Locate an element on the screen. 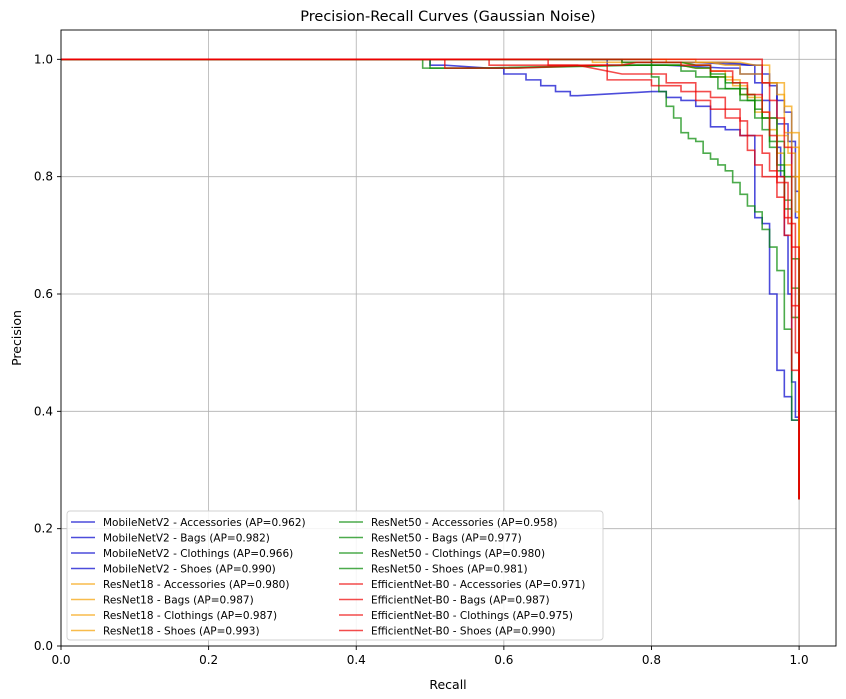  y-tick-label: 0.2 is located at coordinates (43, 529).